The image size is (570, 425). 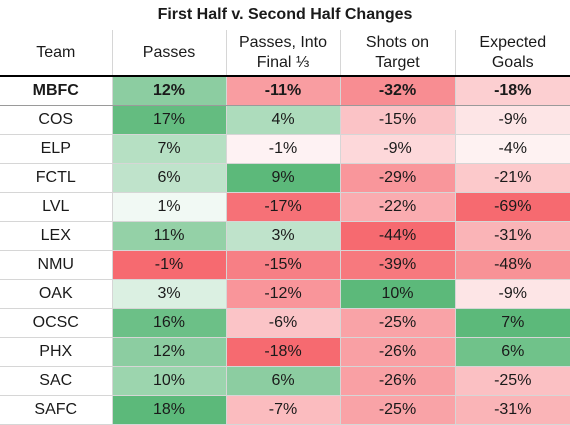 What do you see at coordinates (512, 265) in the screenshot?
I see `value-cell-expected-goals: -48%` at bounding box center [512, 265].